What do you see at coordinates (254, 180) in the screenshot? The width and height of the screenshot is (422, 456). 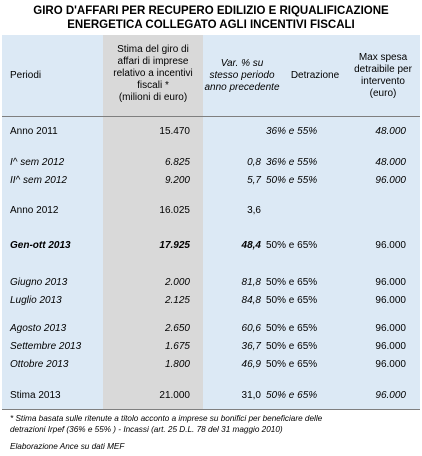 I see `row-var: 5,7` at bounding box center [254, 180].